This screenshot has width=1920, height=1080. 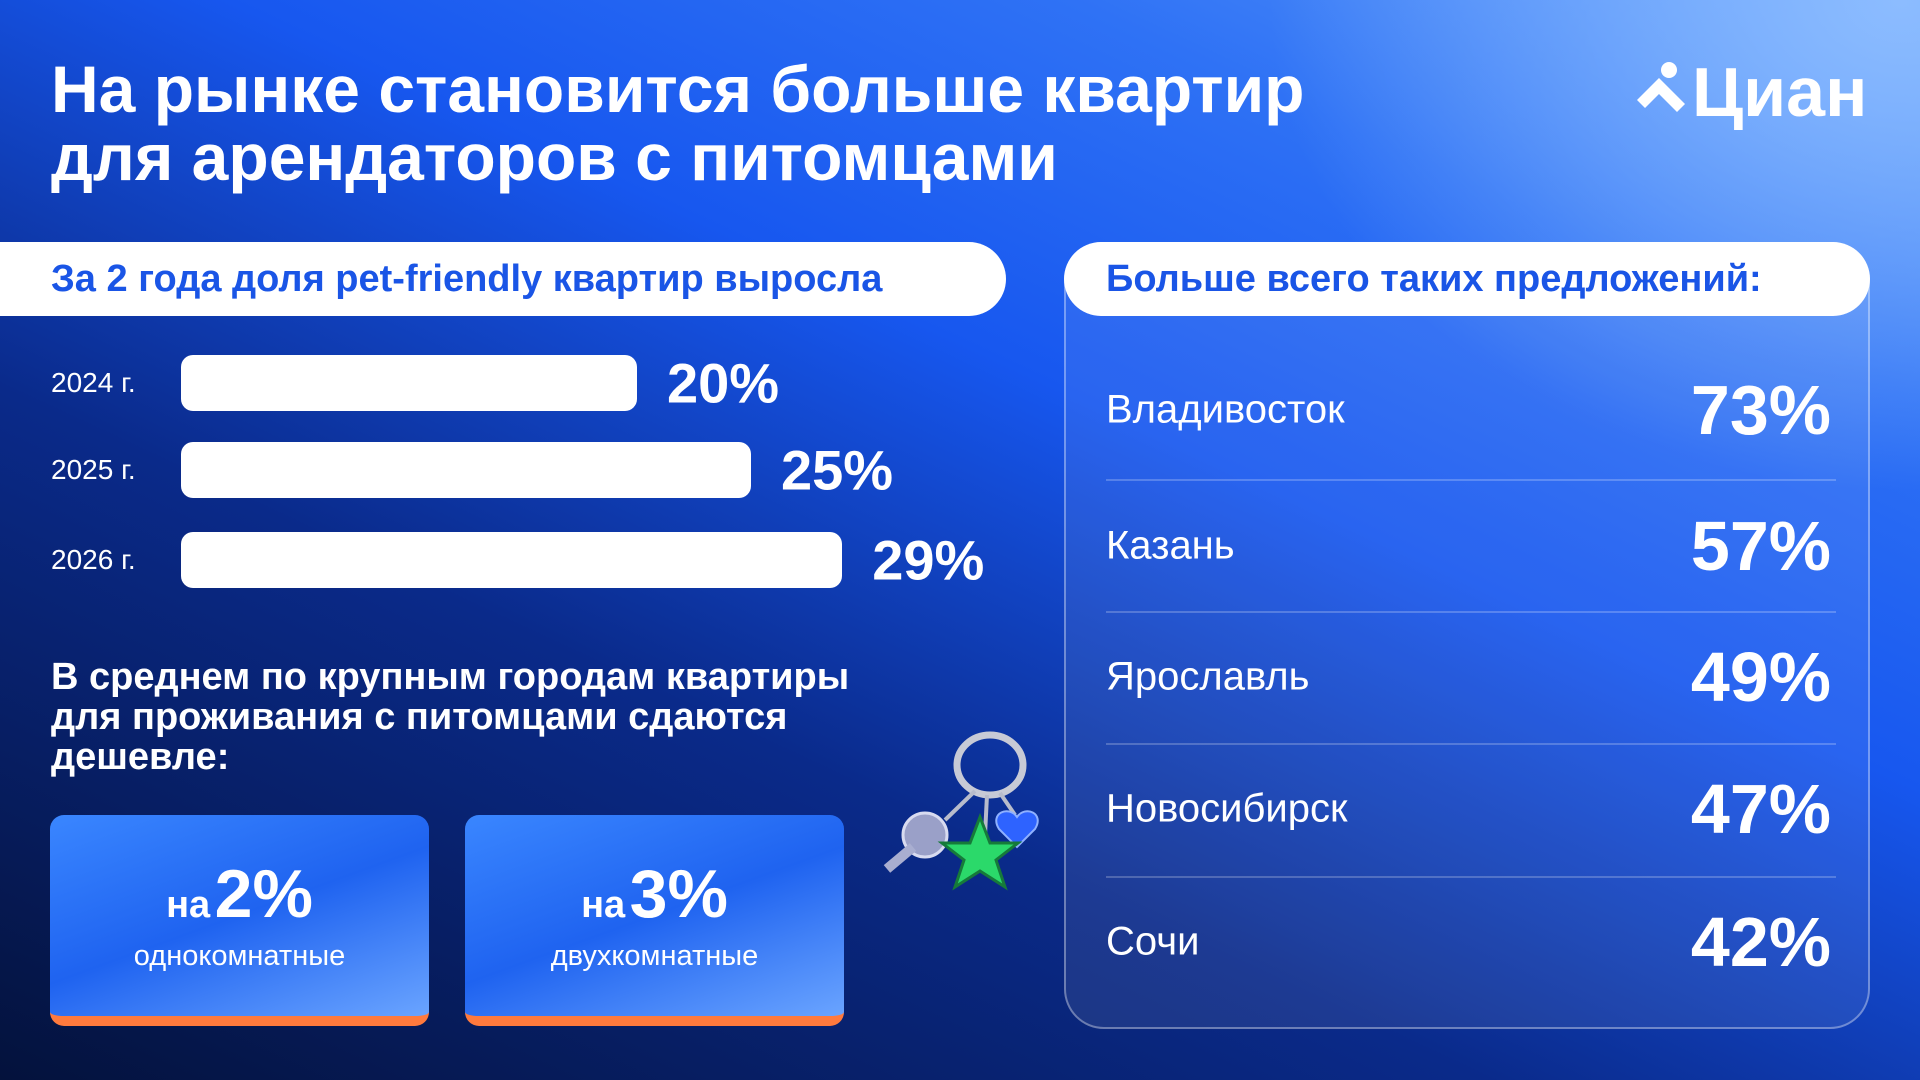 I want to click on city-value: 42%, so click(x=1760, y=942).